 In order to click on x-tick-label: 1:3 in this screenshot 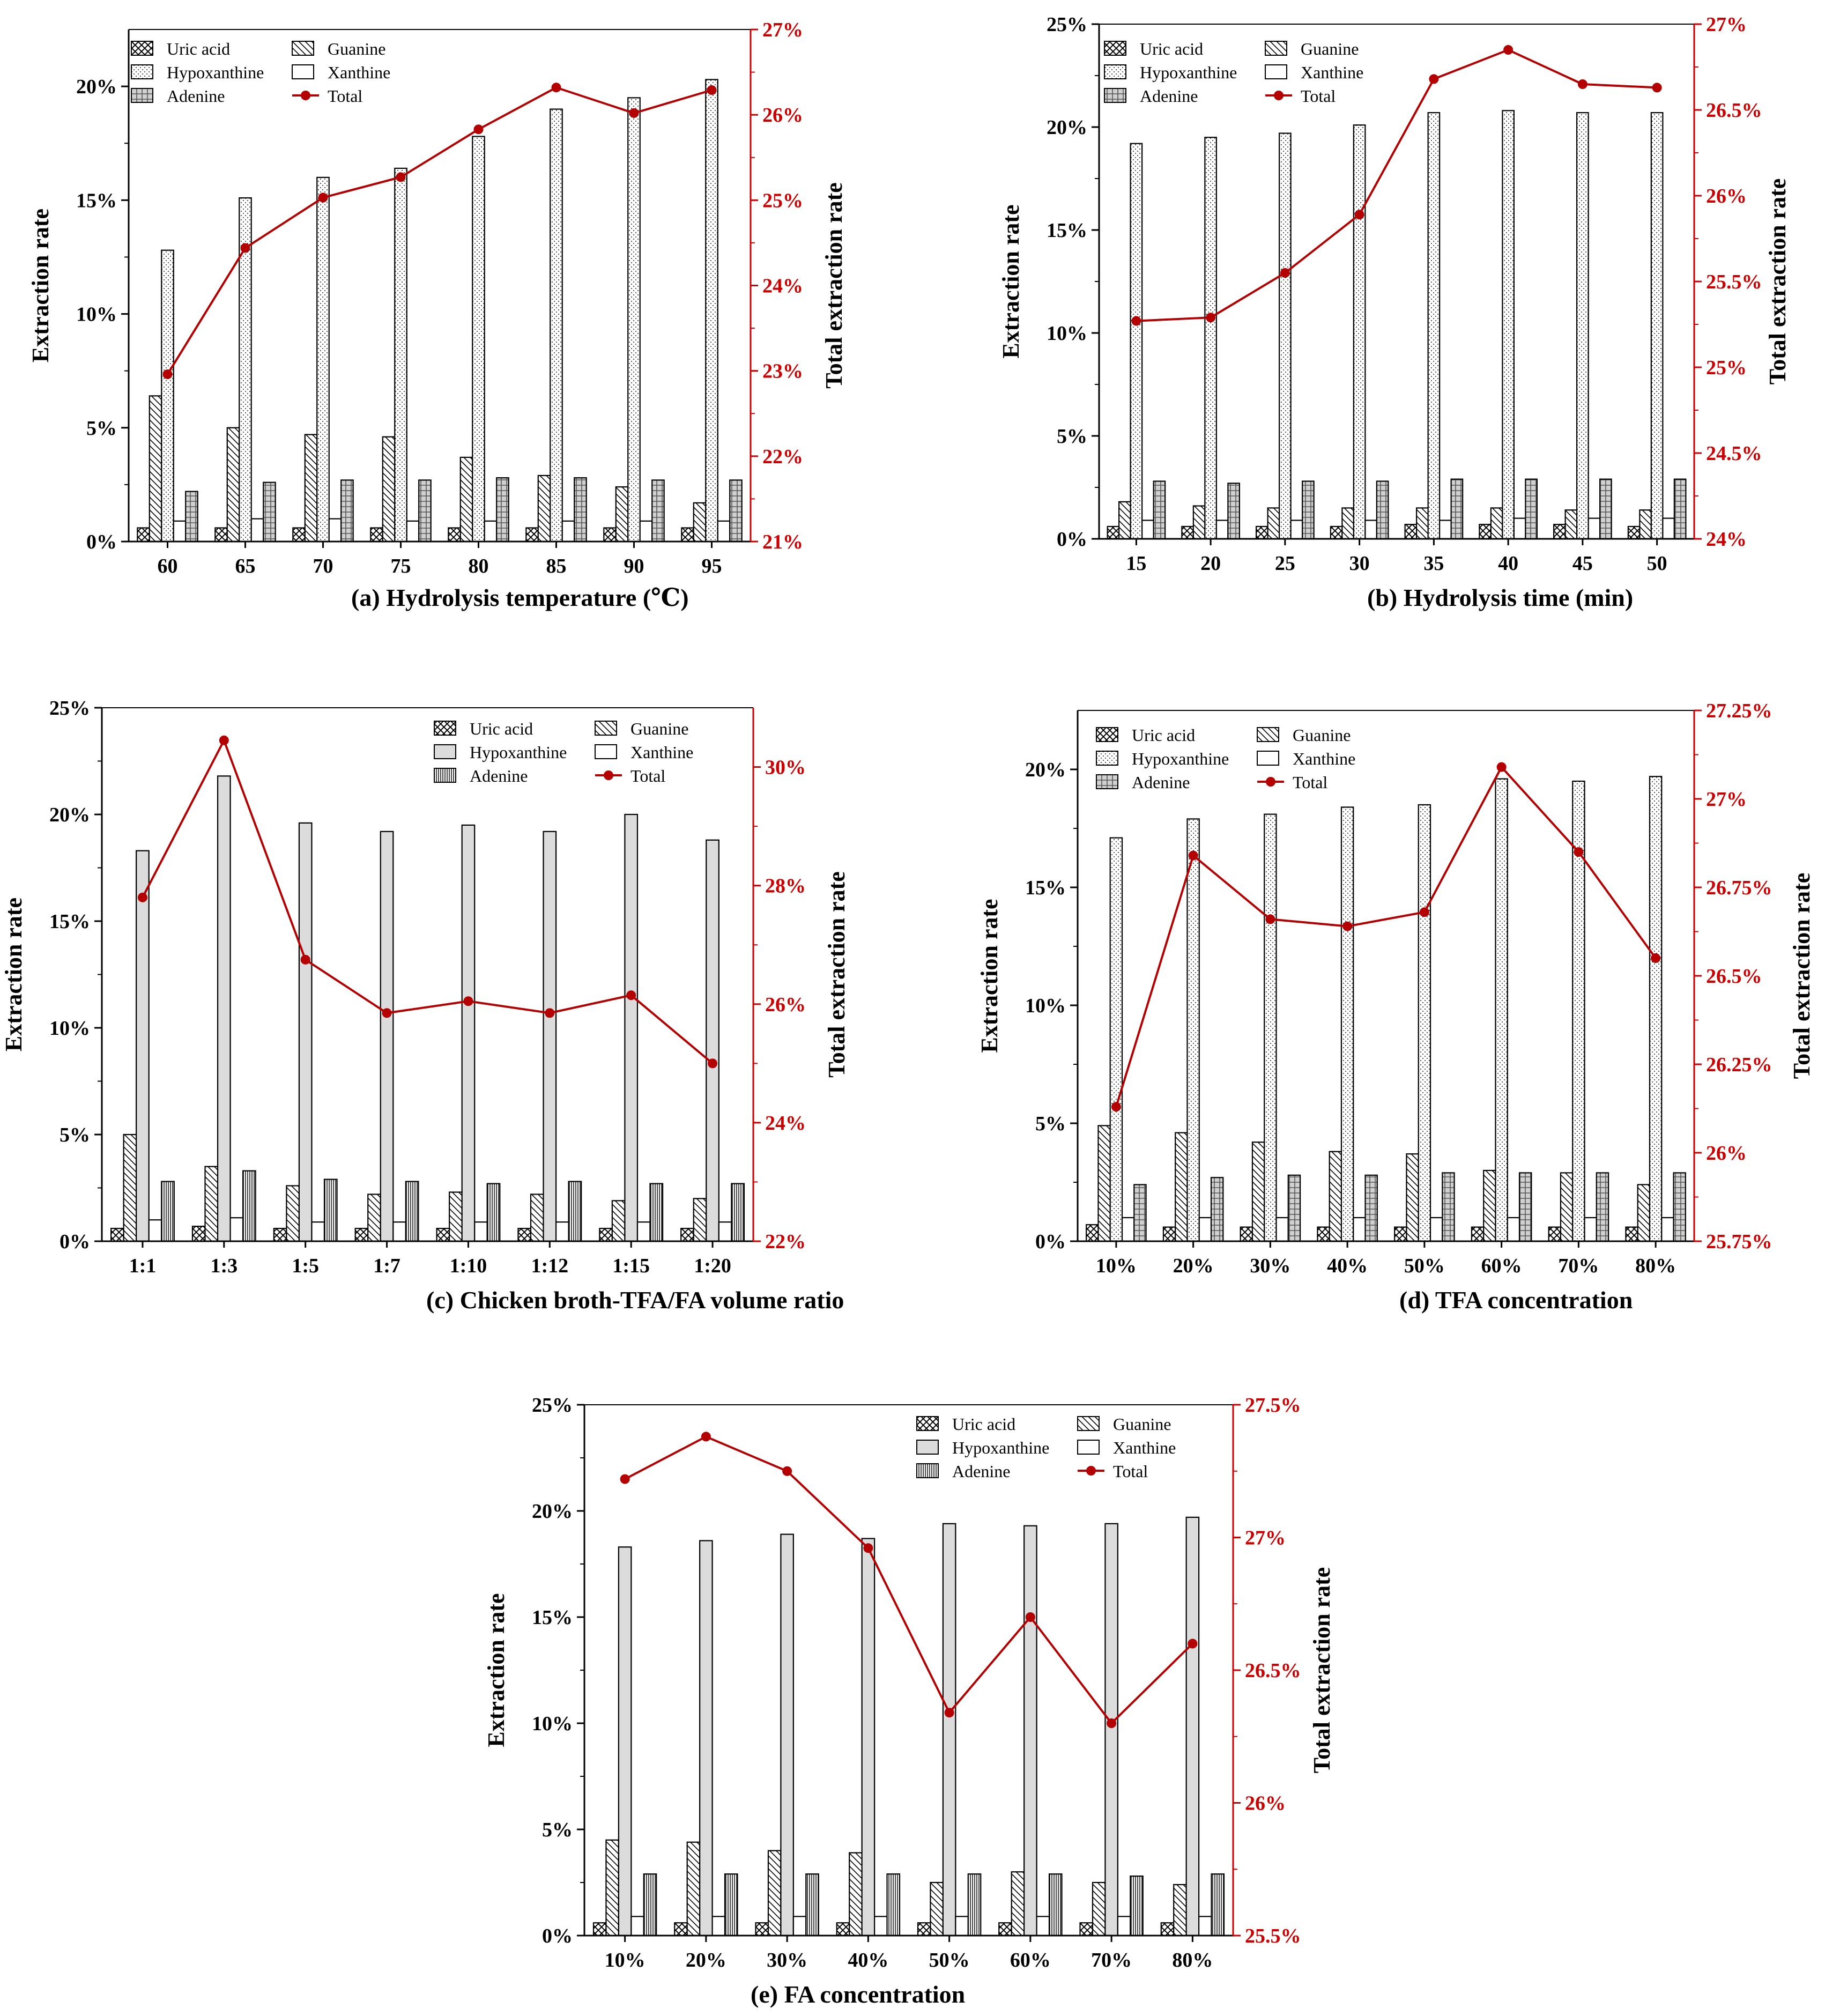, I will do `click(224, 1266)`.